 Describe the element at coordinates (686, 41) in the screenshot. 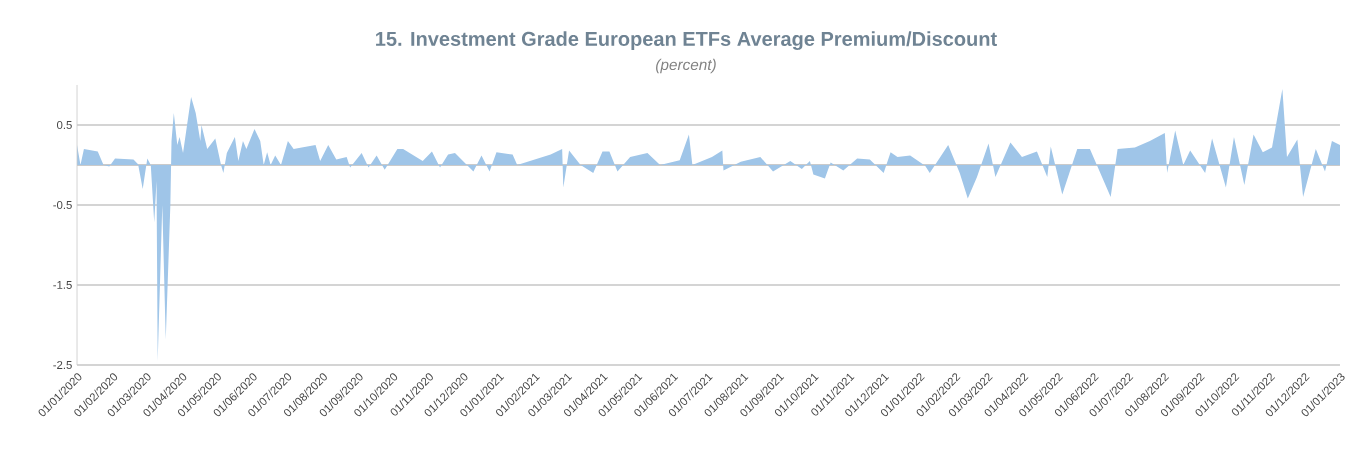

I see `chart-title: 15. Investment Grade European ETFs Average Premium/Discount` at that location.